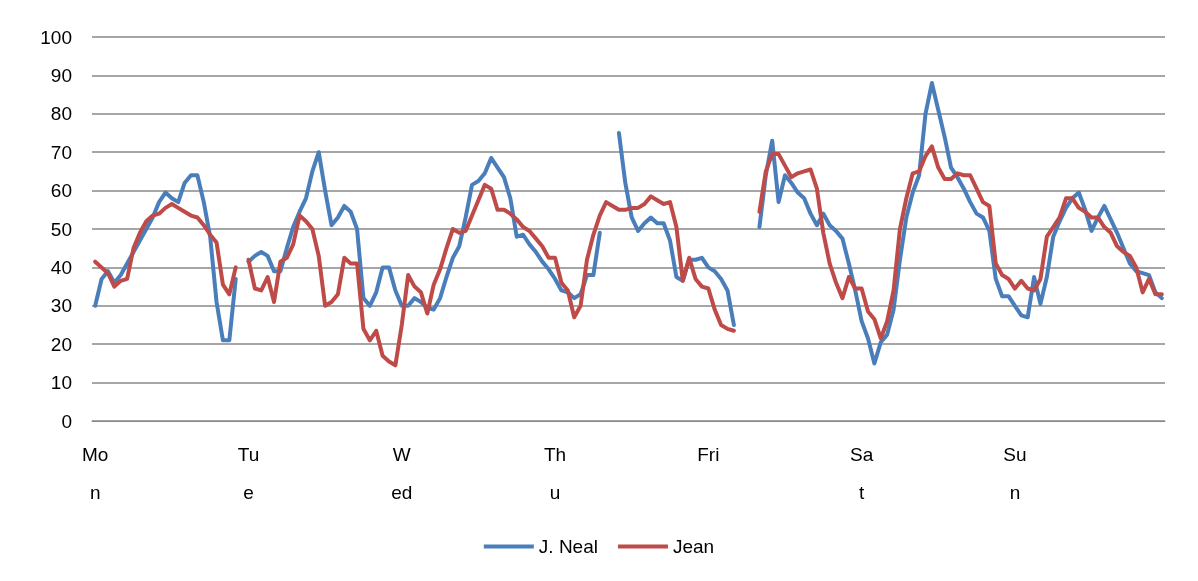 This screenshot has width=1198, height=581. What do you see at coordinates (708, 454) in the screenshot?
I see `x-tick-label: Fri` at bounding box center [708, 454].